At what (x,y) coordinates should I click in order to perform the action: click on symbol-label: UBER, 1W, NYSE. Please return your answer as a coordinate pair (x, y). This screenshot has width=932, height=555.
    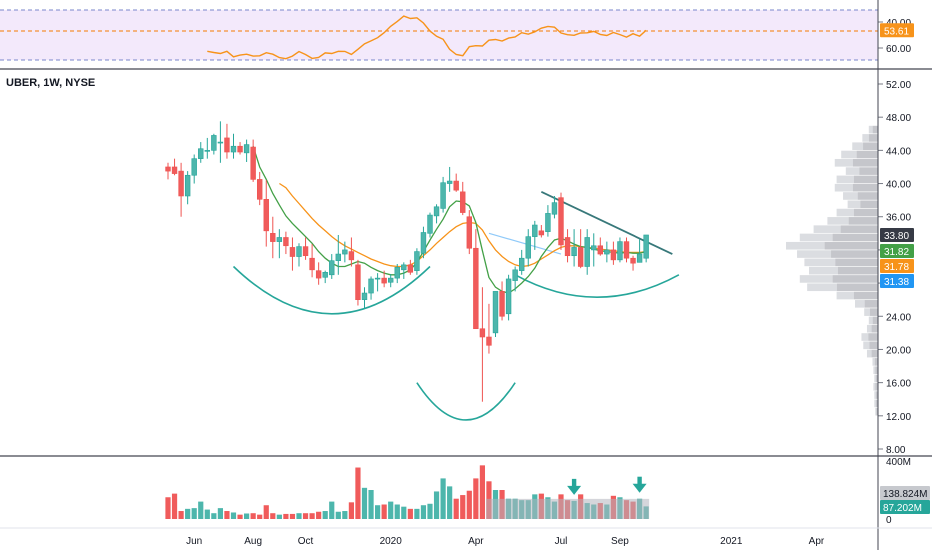
    Looking at the image, I should click on (51, 83).